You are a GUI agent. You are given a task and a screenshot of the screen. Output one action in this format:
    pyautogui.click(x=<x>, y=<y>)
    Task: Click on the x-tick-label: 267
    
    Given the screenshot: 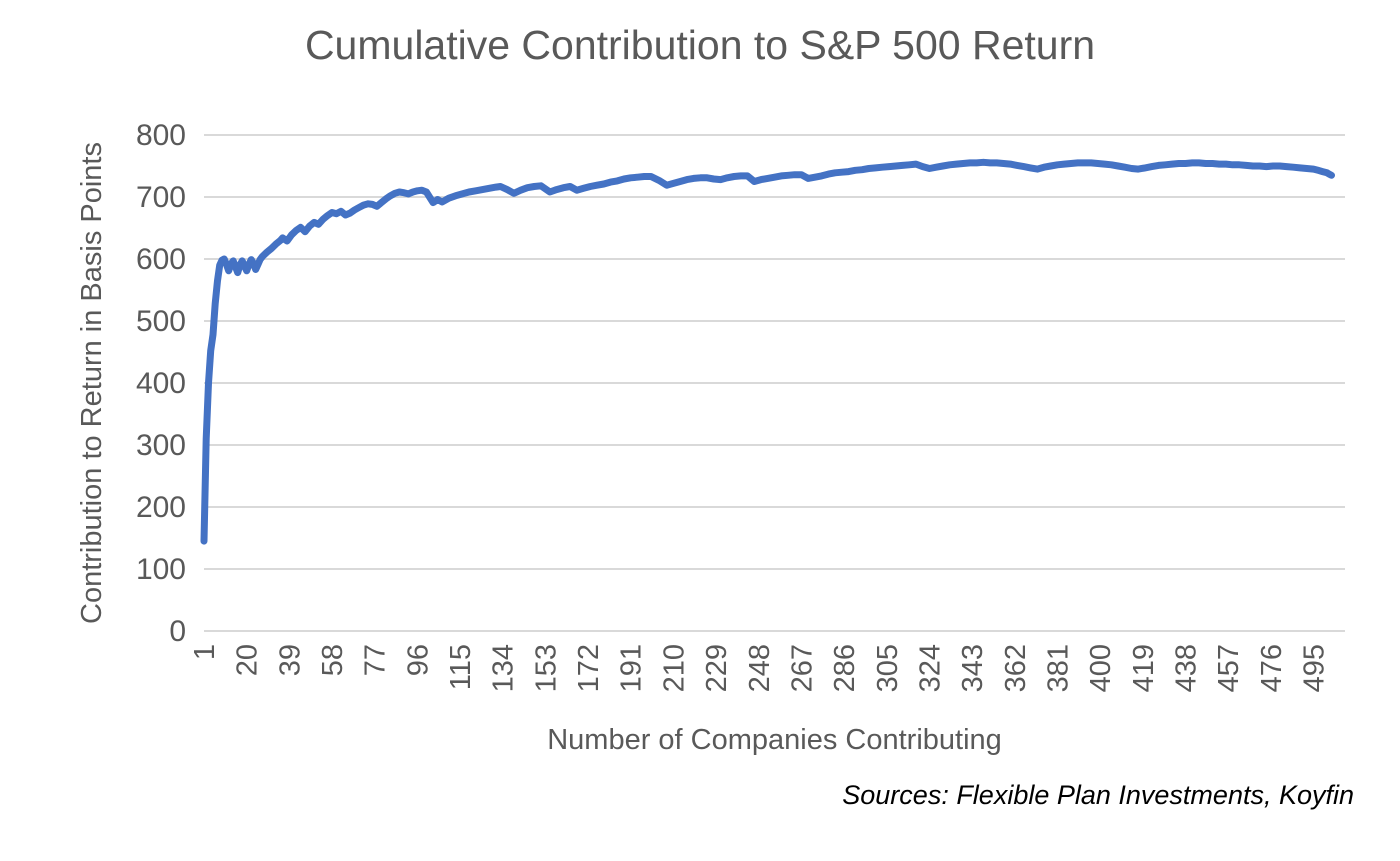 What is the action you would take?
    pyautogui.click(x=802, y=668)
    